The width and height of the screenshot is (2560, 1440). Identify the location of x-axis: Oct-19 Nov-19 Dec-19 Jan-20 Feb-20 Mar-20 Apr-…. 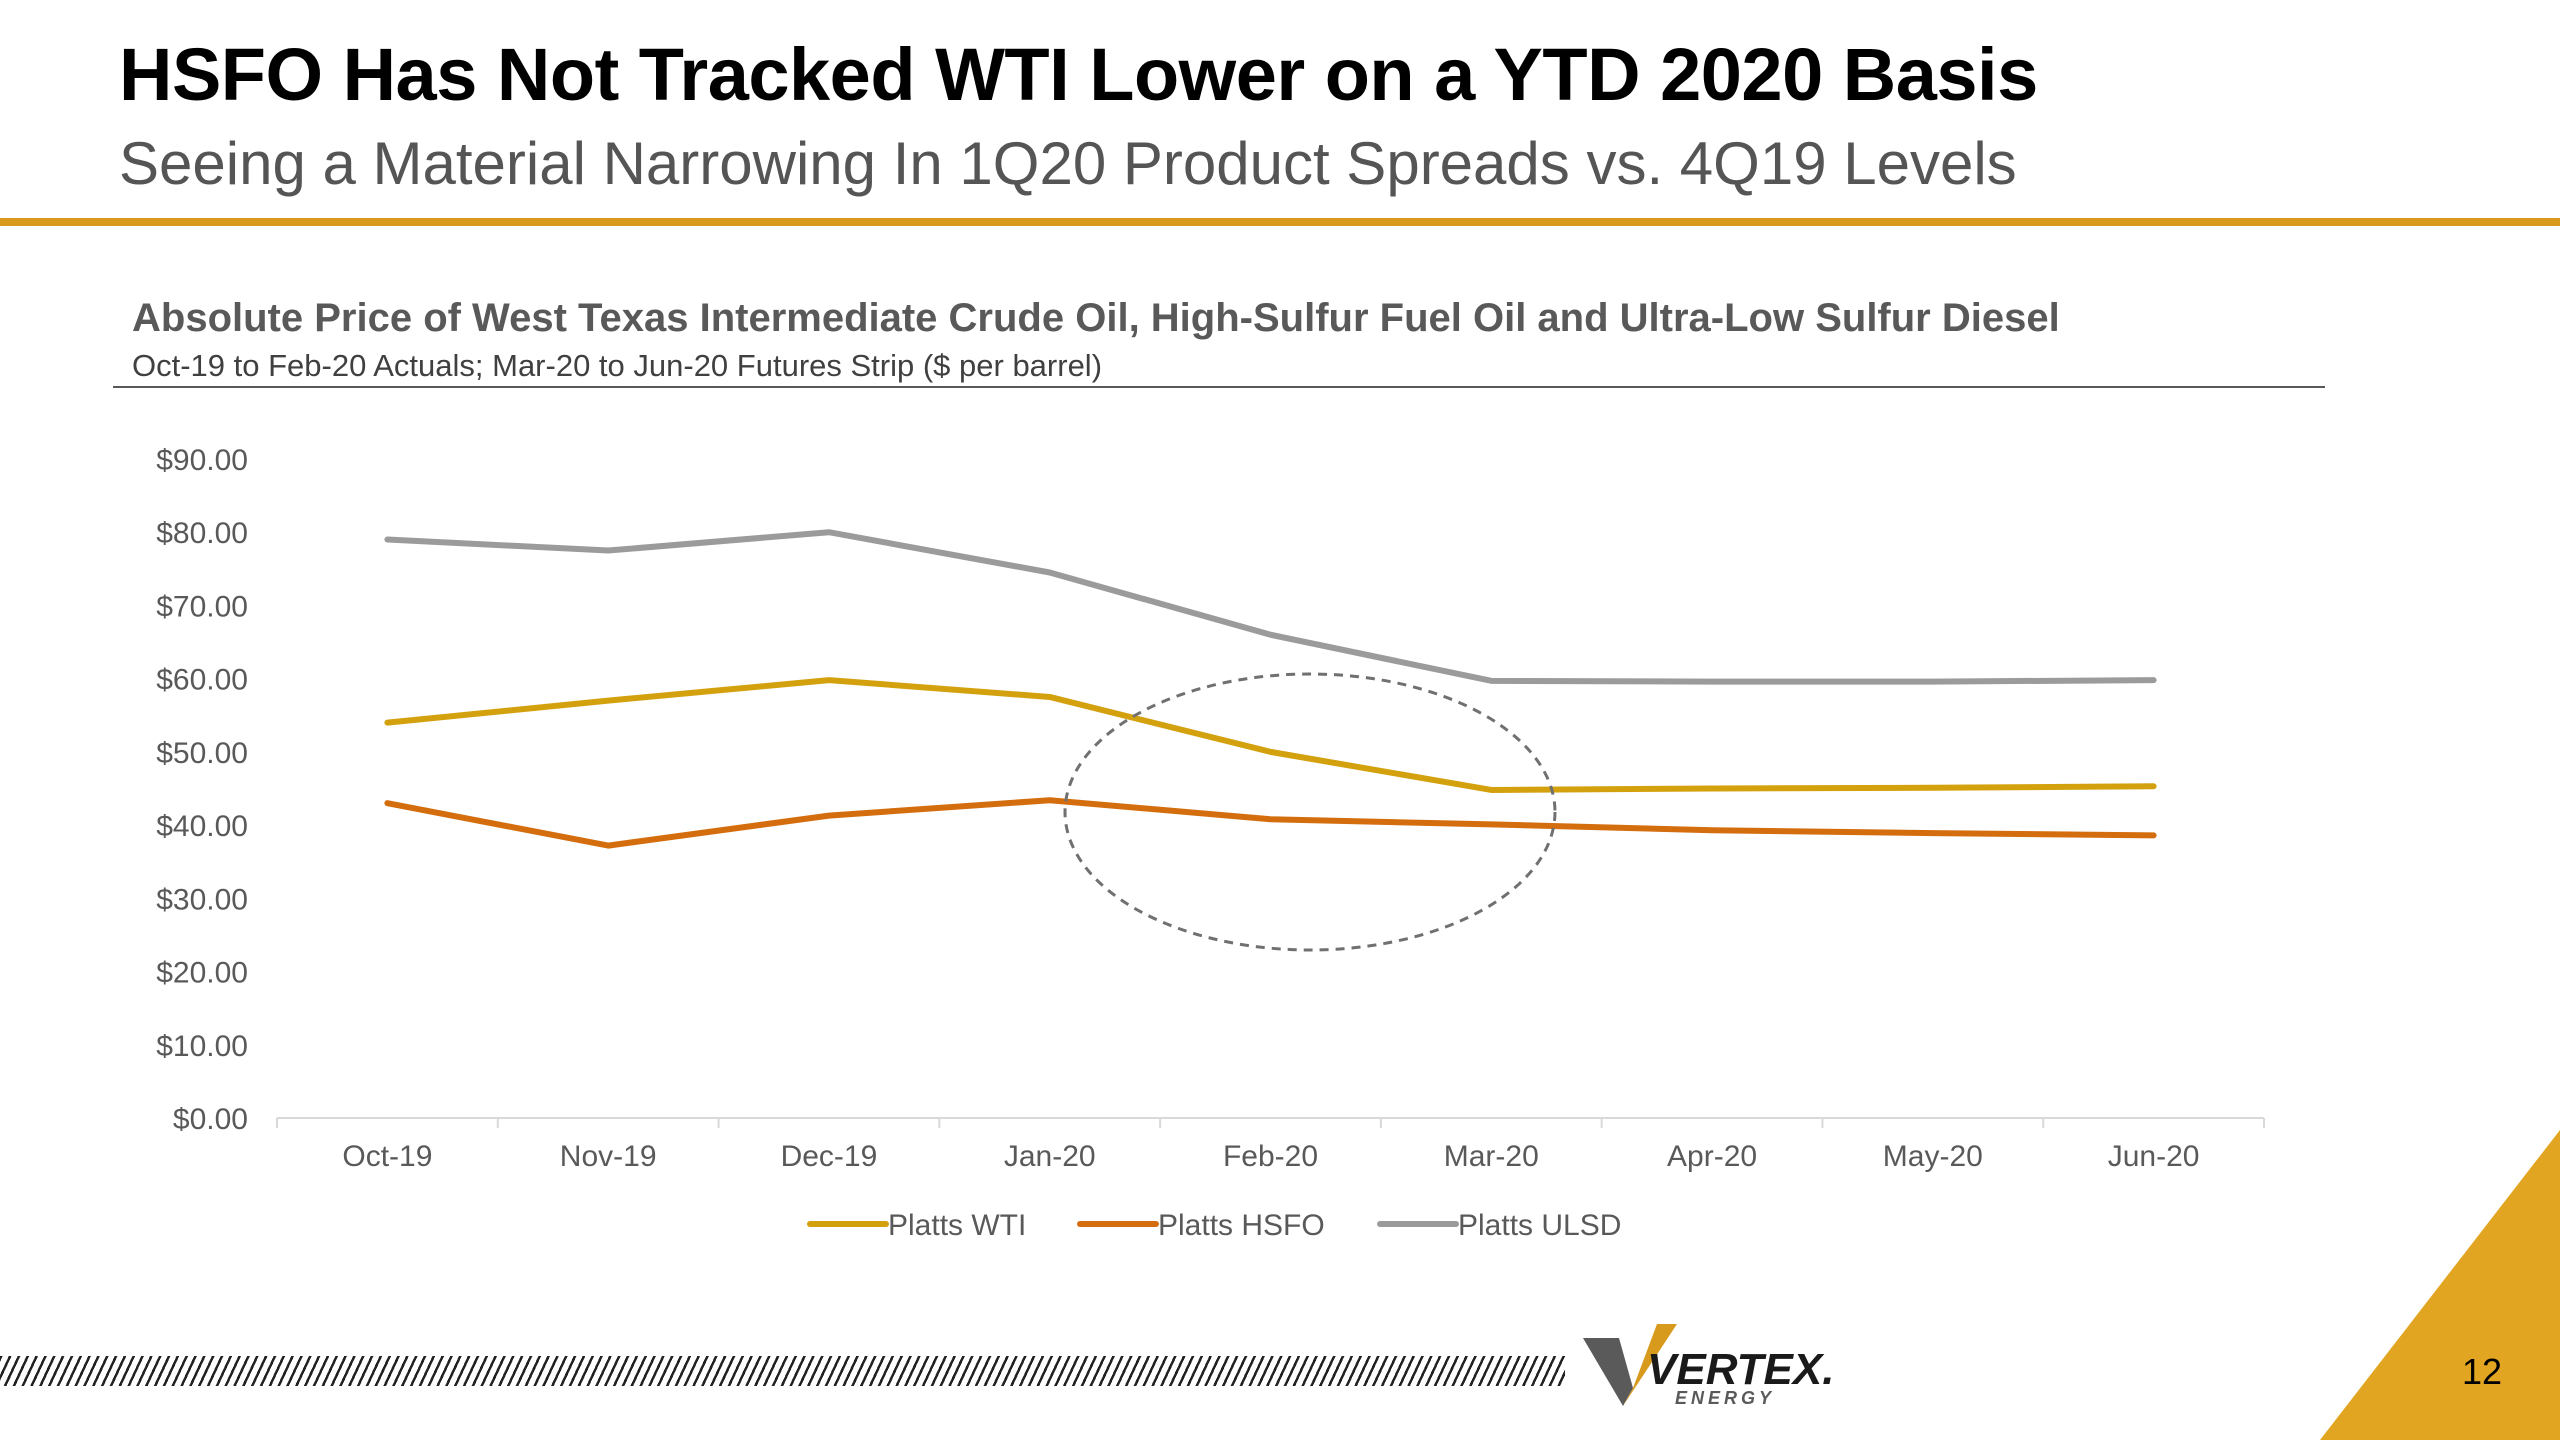
(1270, 1145).